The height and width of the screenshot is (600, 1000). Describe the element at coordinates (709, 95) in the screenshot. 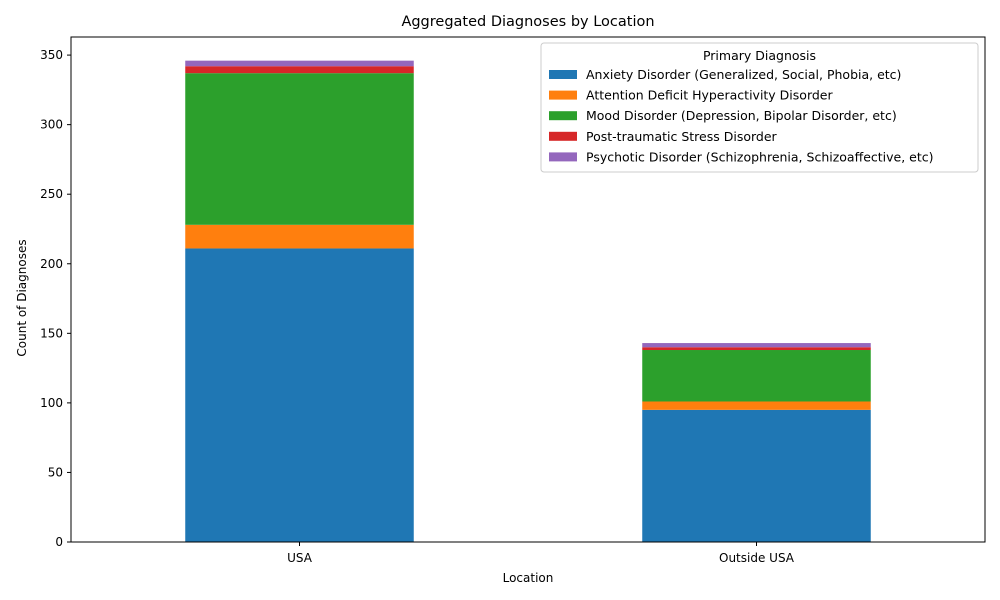

I see `legend-label-1: Attention Deficit Hyperactivity Disorder` at that location.